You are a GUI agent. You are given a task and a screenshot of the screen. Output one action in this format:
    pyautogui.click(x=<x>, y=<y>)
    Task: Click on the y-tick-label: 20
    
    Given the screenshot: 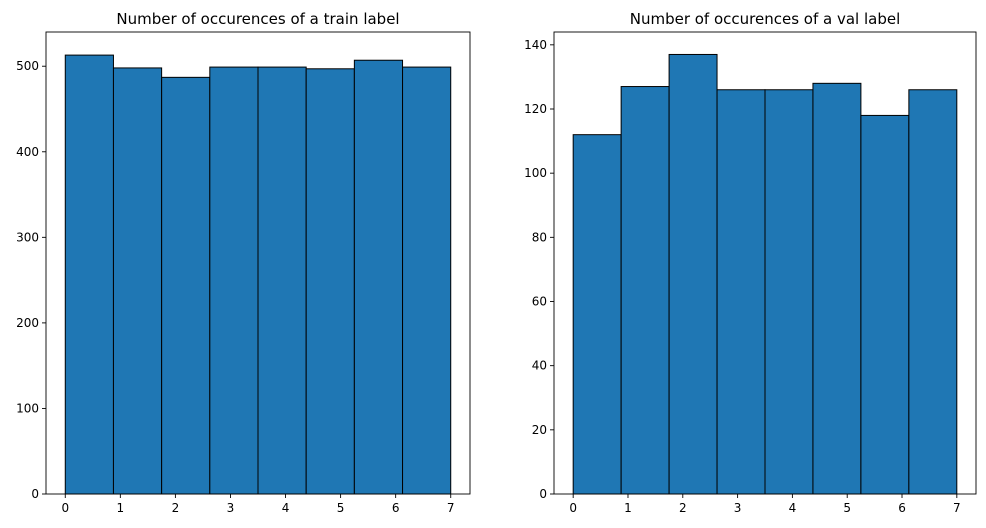 What is the action you would take?
    pyautogui.click(x=539, y=430)
    